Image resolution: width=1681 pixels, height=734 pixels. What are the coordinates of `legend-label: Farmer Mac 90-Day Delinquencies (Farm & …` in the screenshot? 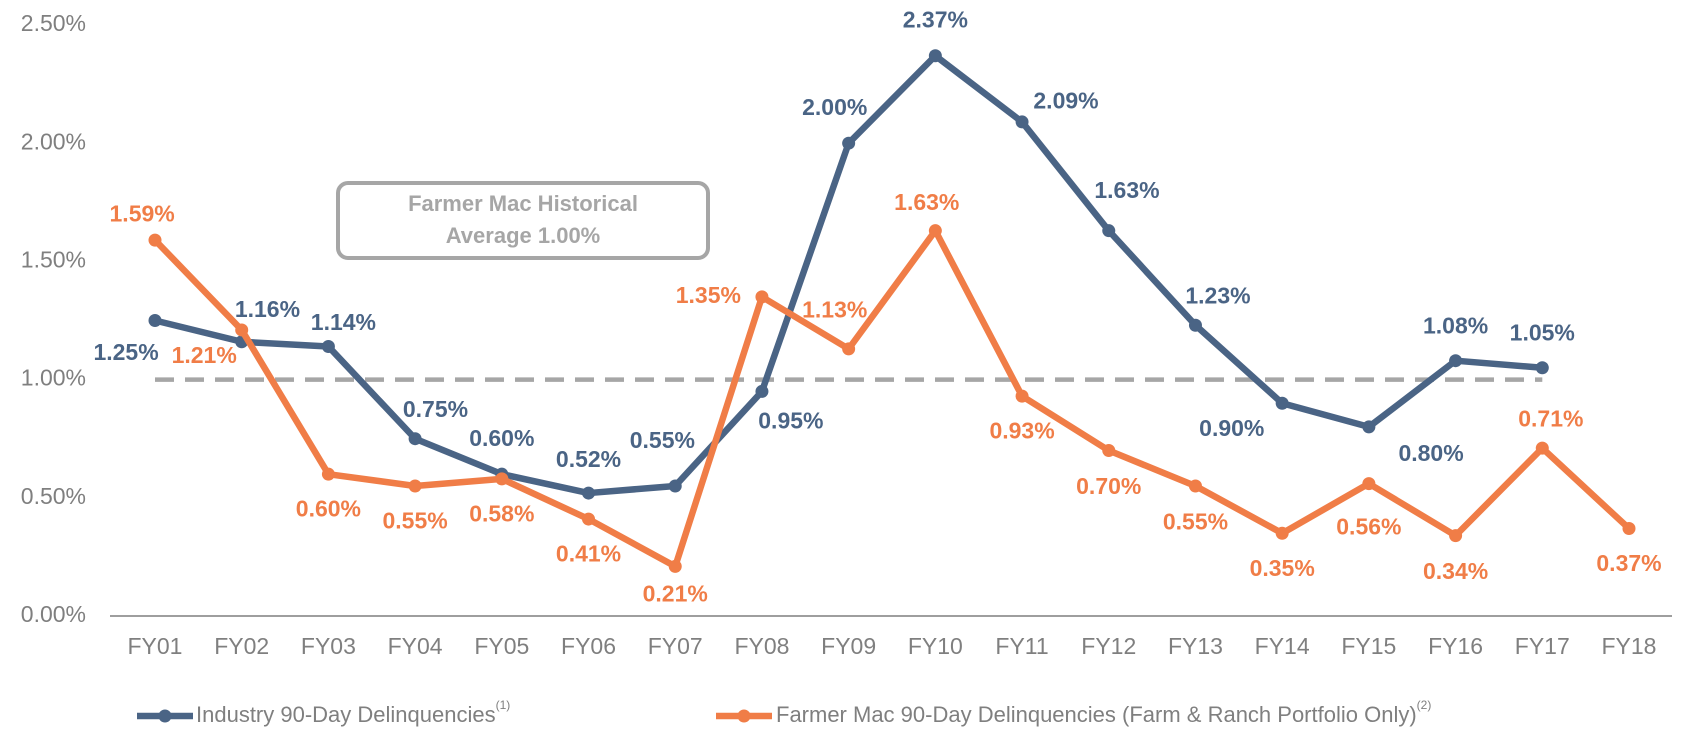 It's located at (1103, 712).